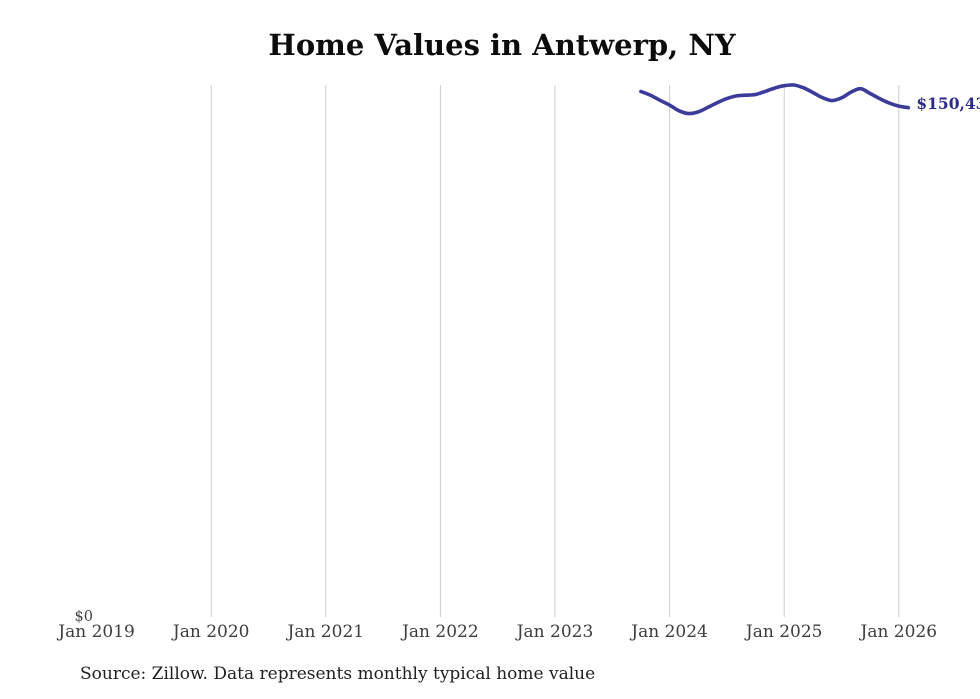 The height and width of the screenshot is (699, 980). What do you see at coordinates (784, 632) in the screenshot?
I see `x-tick-label: Jan 2025` at bounding box center [784, 632].